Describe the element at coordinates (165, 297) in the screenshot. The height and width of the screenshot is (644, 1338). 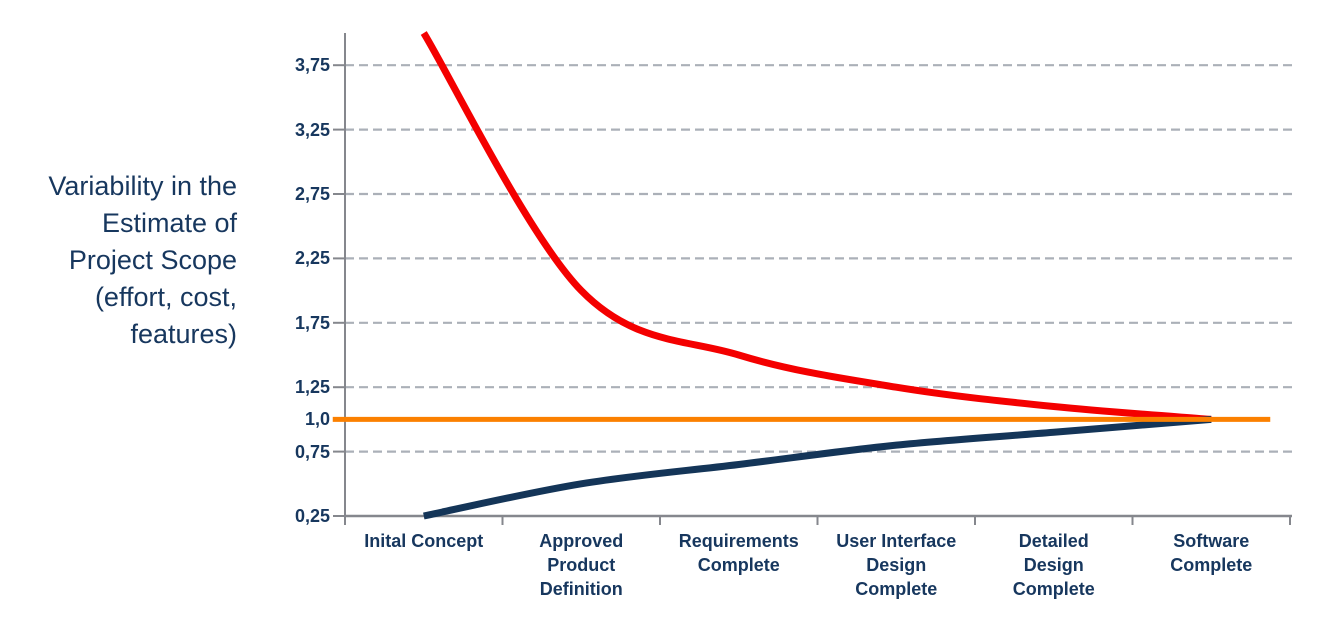
I see `y-axis-title-line-4: (effort, cost,` at that location.